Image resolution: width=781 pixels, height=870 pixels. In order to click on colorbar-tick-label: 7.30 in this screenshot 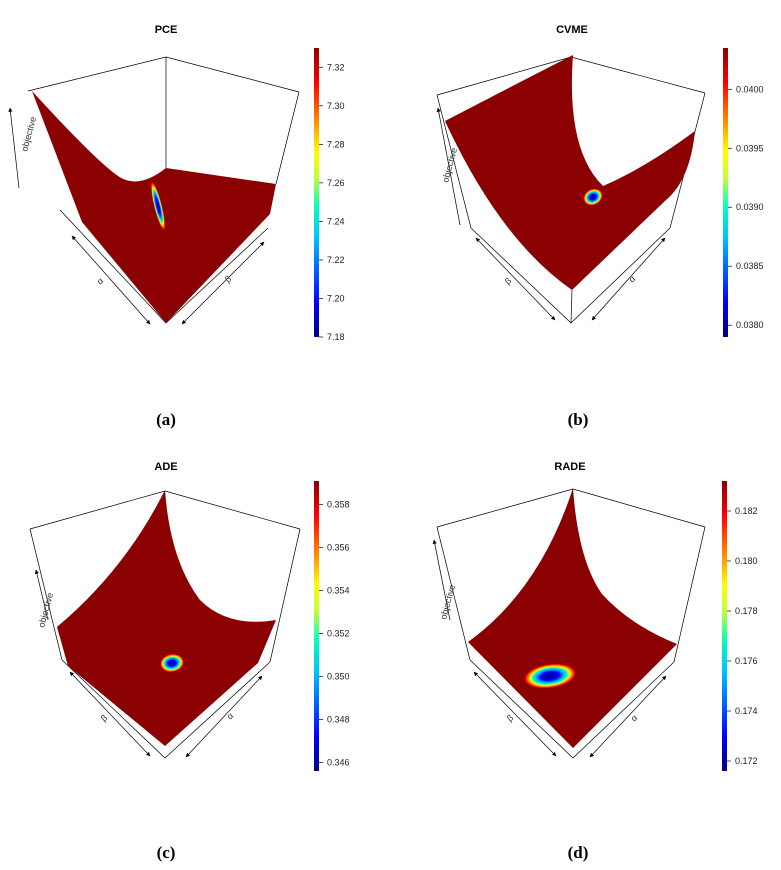, I will do `click(336, 106)`.